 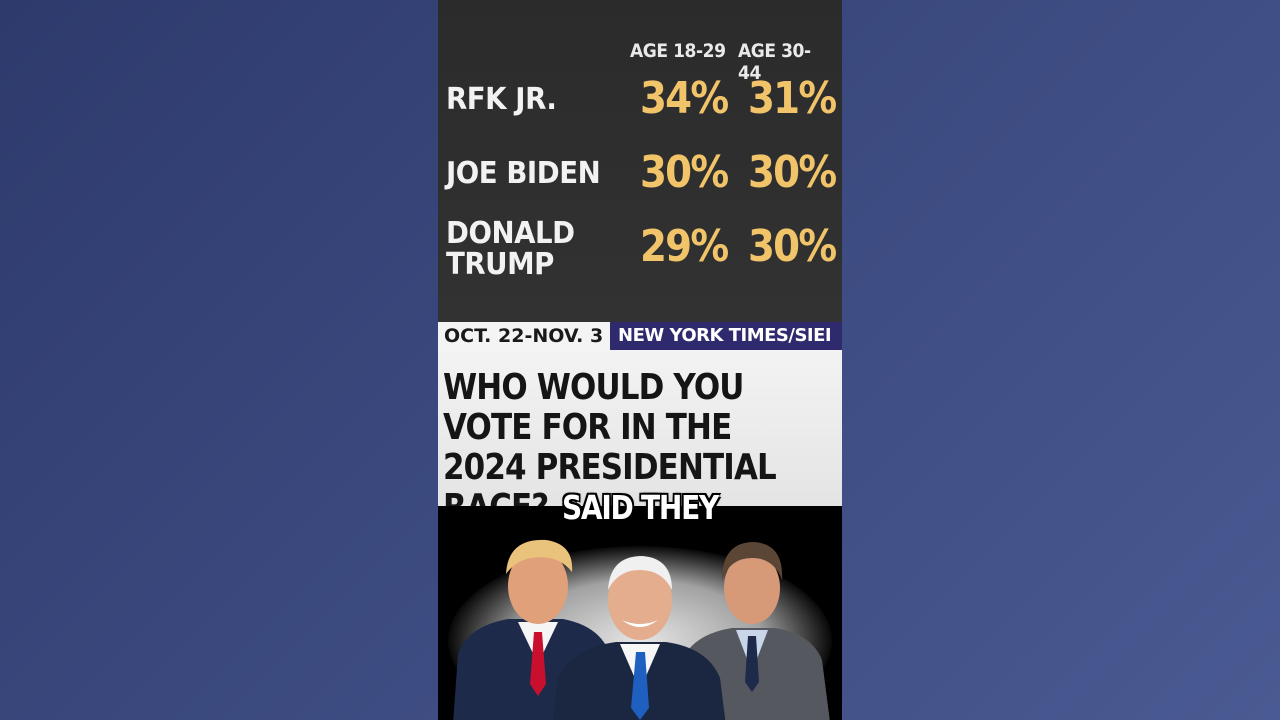 What do you see at coordinates (522, 336) in the screenshot?
I see `poll-date-range: OCT. 22-NOV. 3` at bounding box center [522, 336].